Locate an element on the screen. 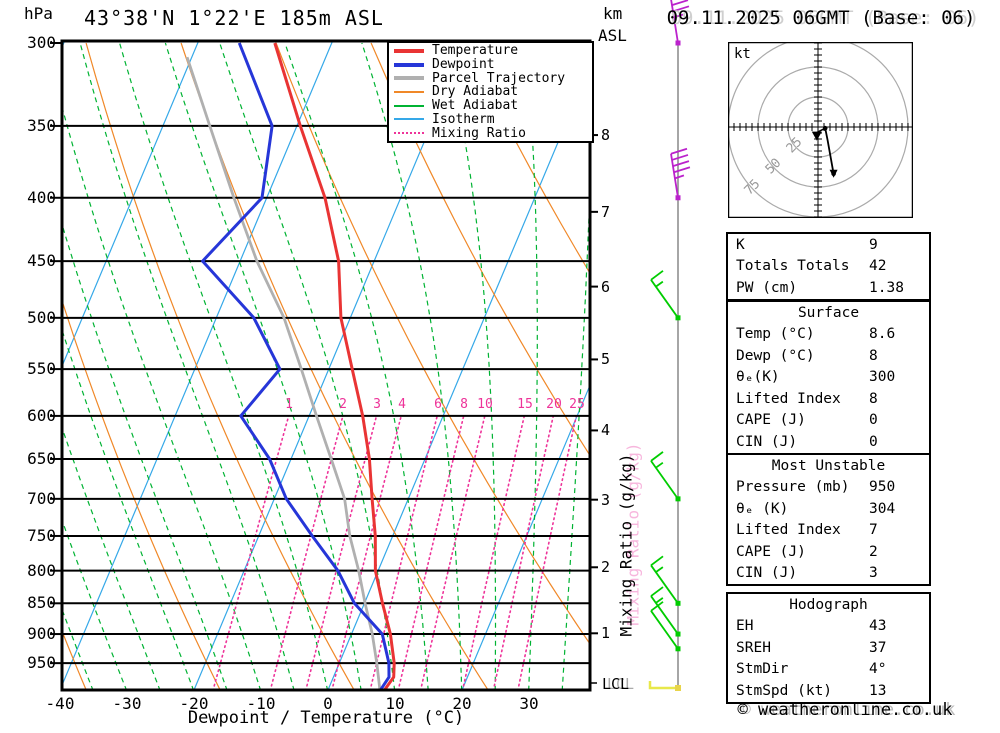 This screenshot has width=1000, height=733. stat-row: Dewp (°C) 8 is located at coordinates (828, 356).